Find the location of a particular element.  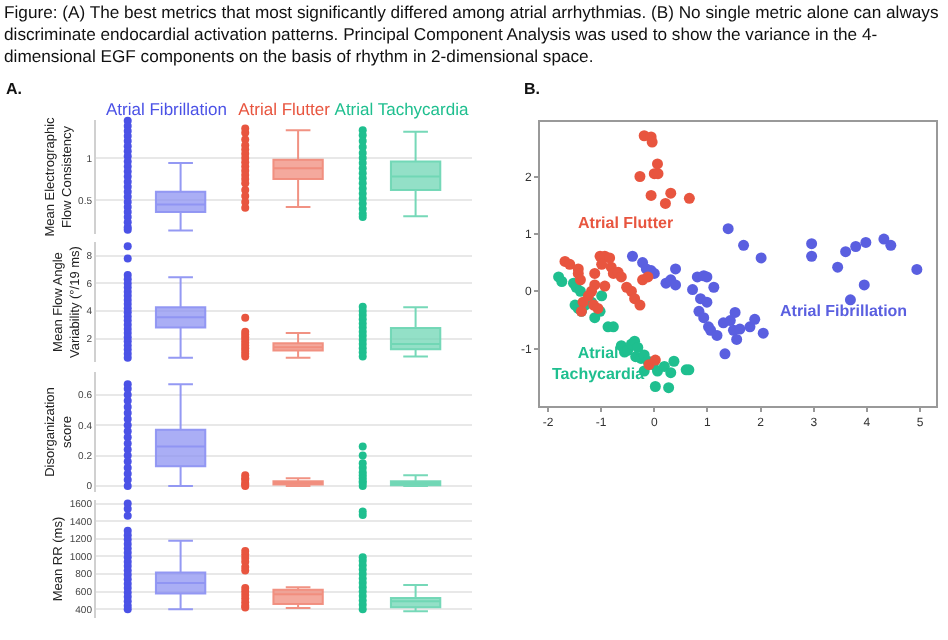

x-tick-label: Atrial Flutter is located at coordinates (284, 108).